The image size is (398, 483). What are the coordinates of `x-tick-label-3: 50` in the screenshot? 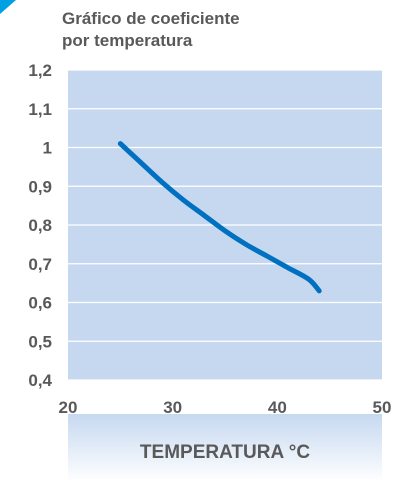 It's located at (382, 407).